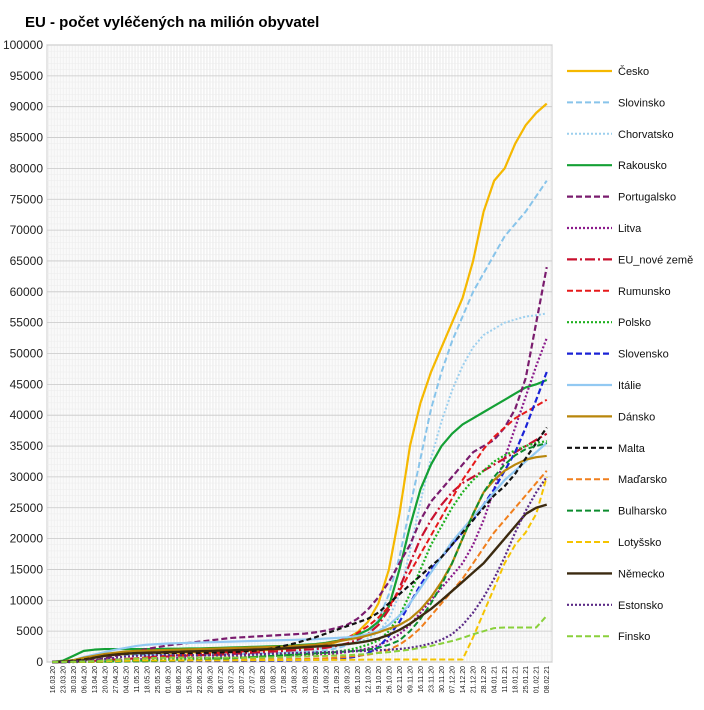 This screenshot has height=710, width=704. Describe the element at coordinates (655, 260) in the screenshot. I see `legend-label: EU_nové země` at that location.